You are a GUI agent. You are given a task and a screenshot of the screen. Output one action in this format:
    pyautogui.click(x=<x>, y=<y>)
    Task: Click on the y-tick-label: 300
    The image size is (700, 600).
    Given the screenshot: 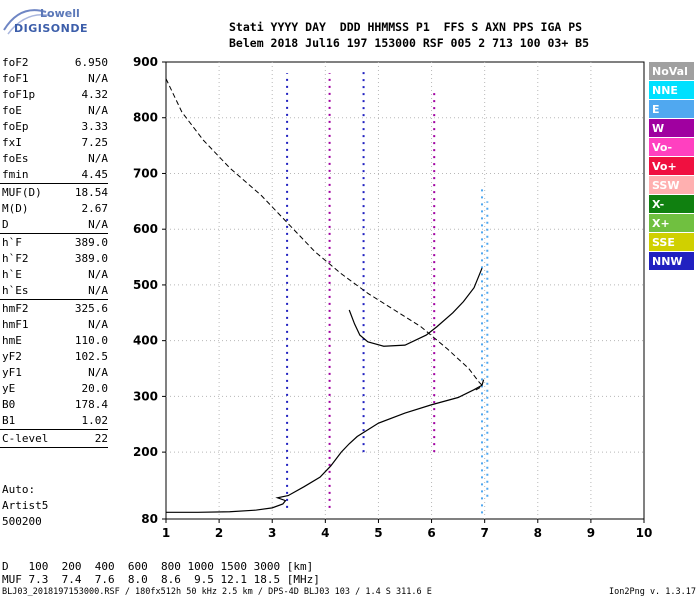 What is the action you would take?
    pyautogui.click(x=145, y=396)
    